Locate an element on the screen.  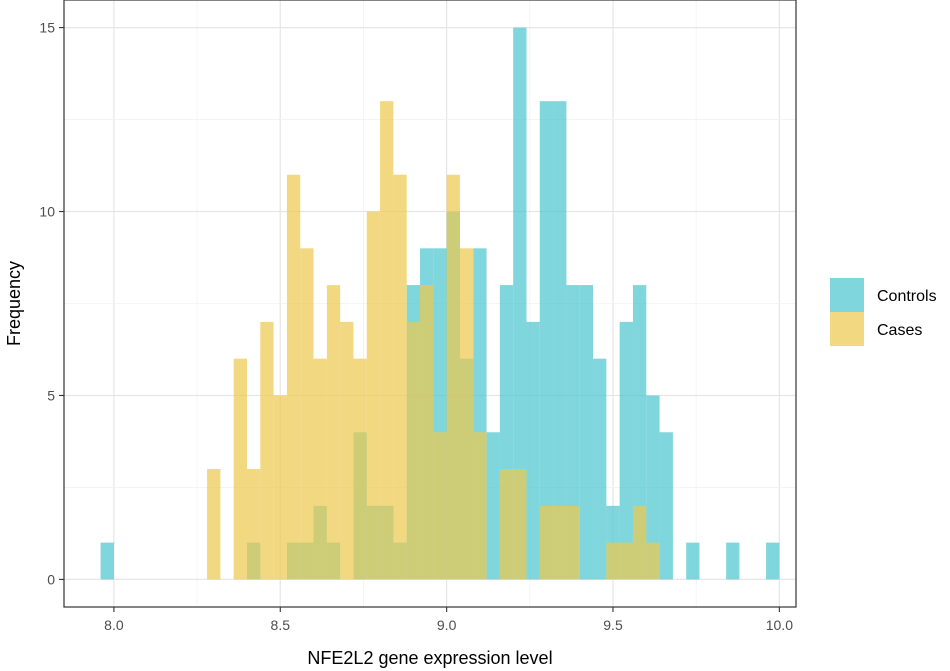
y-tick-label: 15 is located at coordinates (47, 28).